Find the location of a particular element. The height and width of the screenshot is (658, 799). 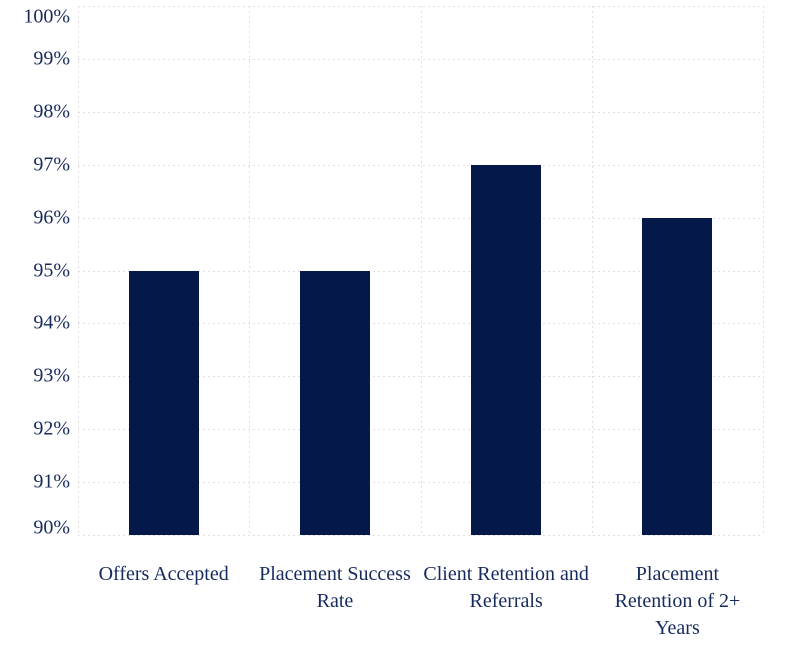

x-axis-category-label: Client Retention and Referrals is located at coordinates (506, 587).